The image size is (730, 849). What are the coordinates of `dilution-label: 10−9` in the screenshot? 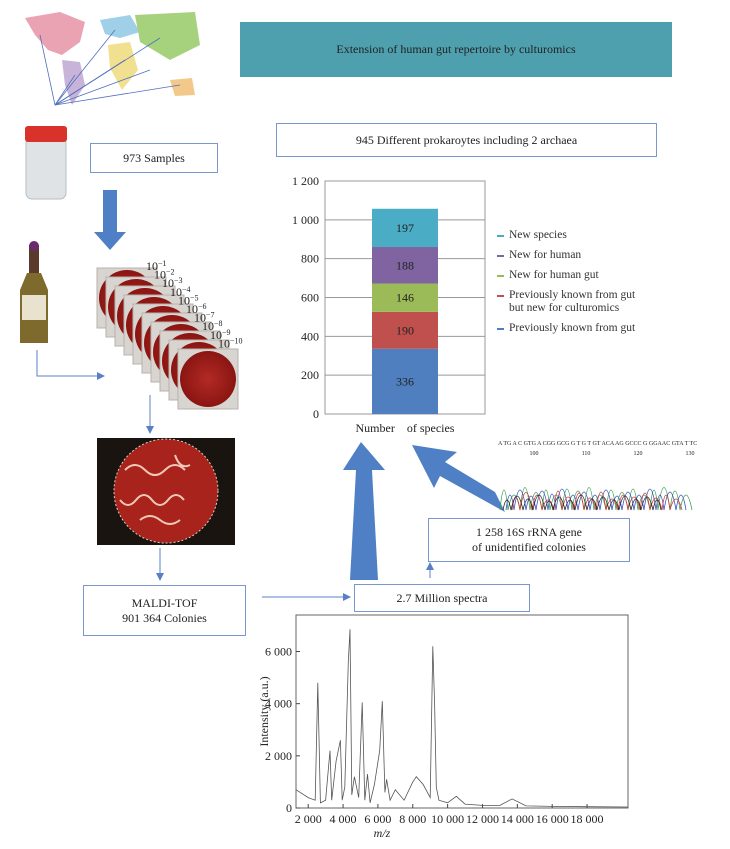 It's located at (220, 335).